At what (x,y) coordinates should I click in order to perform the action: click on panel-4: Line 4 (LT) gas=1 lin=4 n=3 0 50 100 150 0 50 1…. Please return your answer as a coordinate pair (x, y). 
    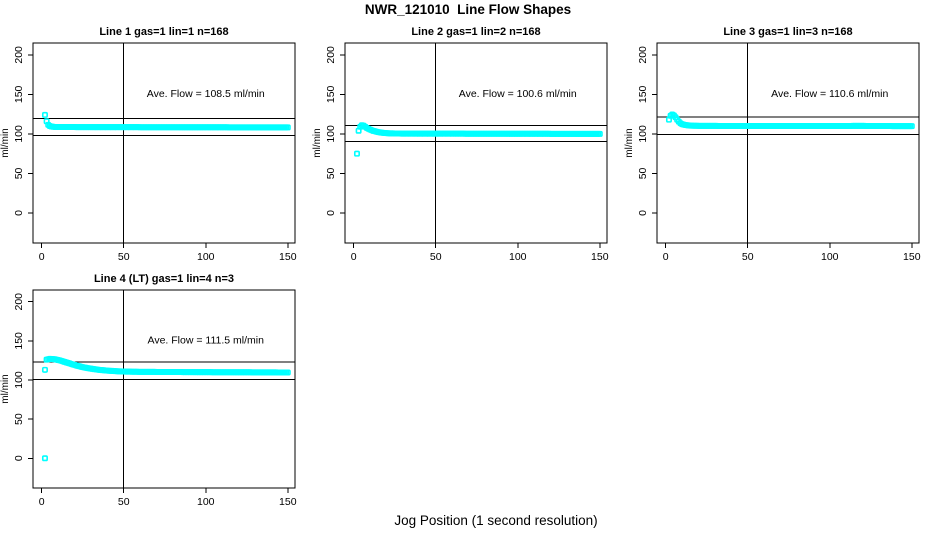
    Looking at the image, I should click on (148, 390).